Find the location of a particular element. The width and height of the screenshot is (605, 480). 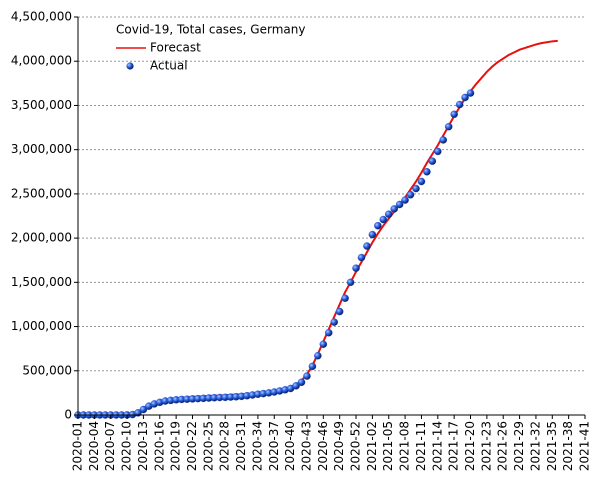

x-tick-label: 2021-08 is located at coordinates (405, 446).